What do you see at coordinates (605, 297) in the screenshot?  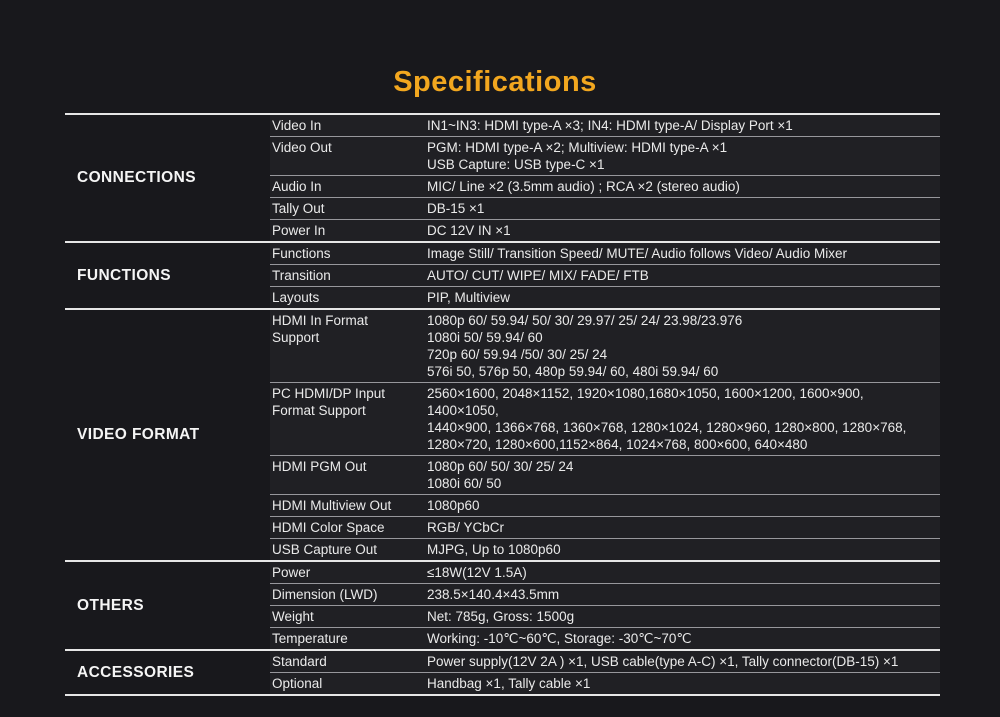 I see `spec-row: Layouts PIP, Multiview` at bounding box center [605, 297].